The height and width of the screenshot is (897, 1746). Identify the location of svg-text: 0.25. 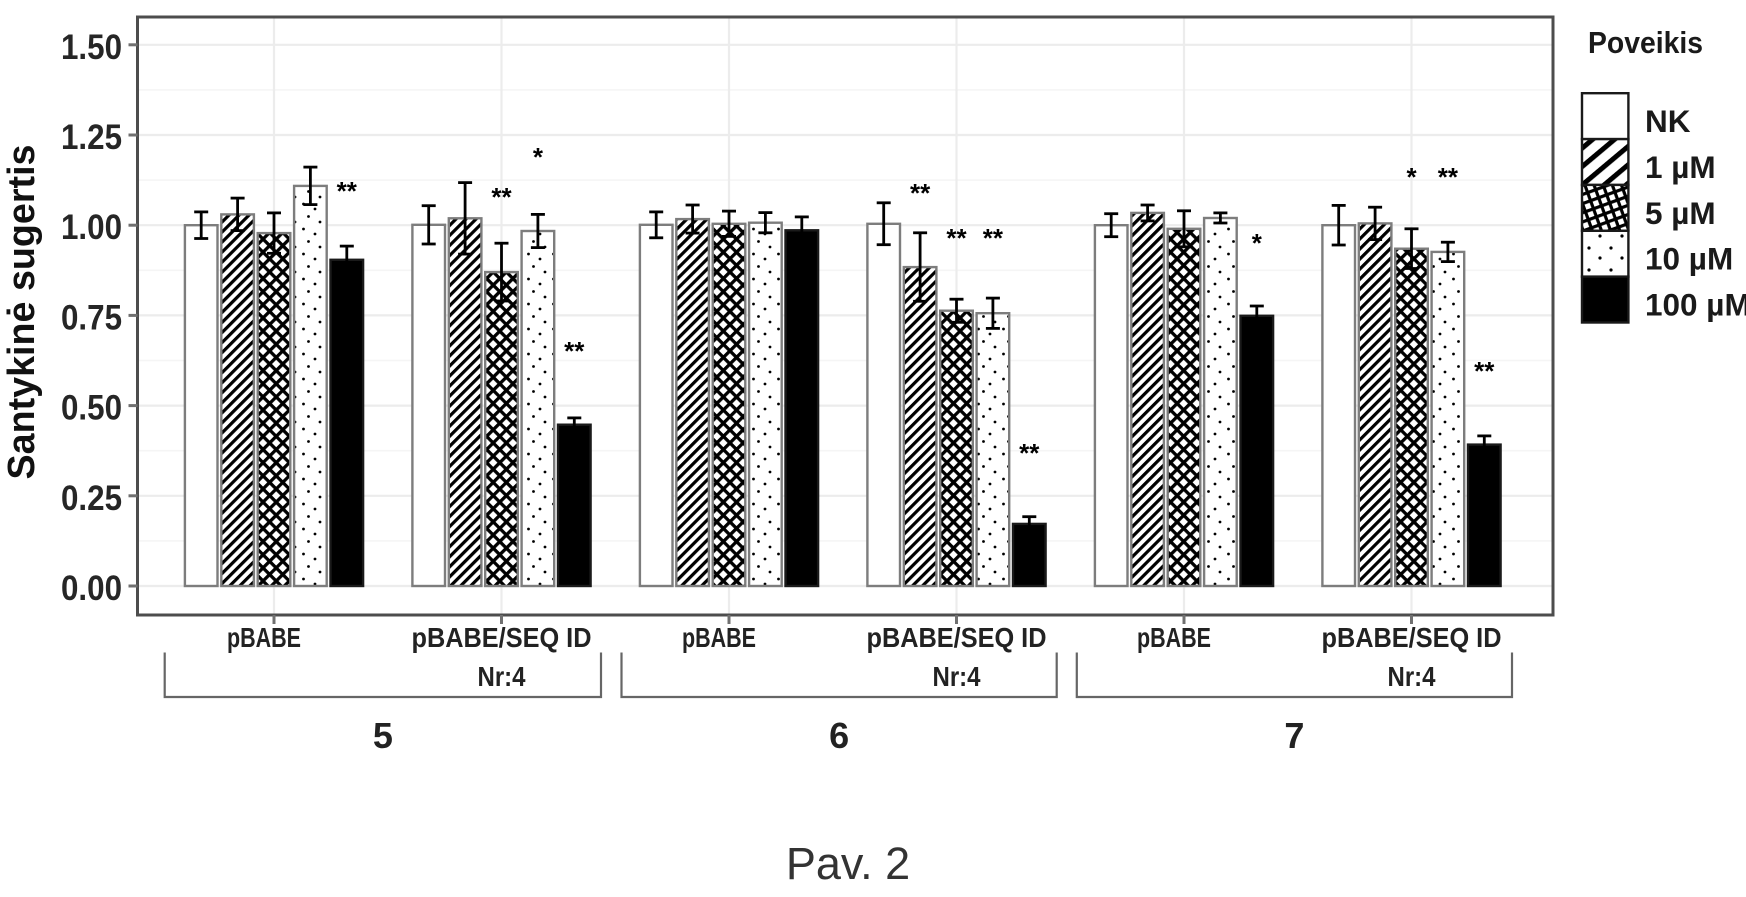
(91, 498).